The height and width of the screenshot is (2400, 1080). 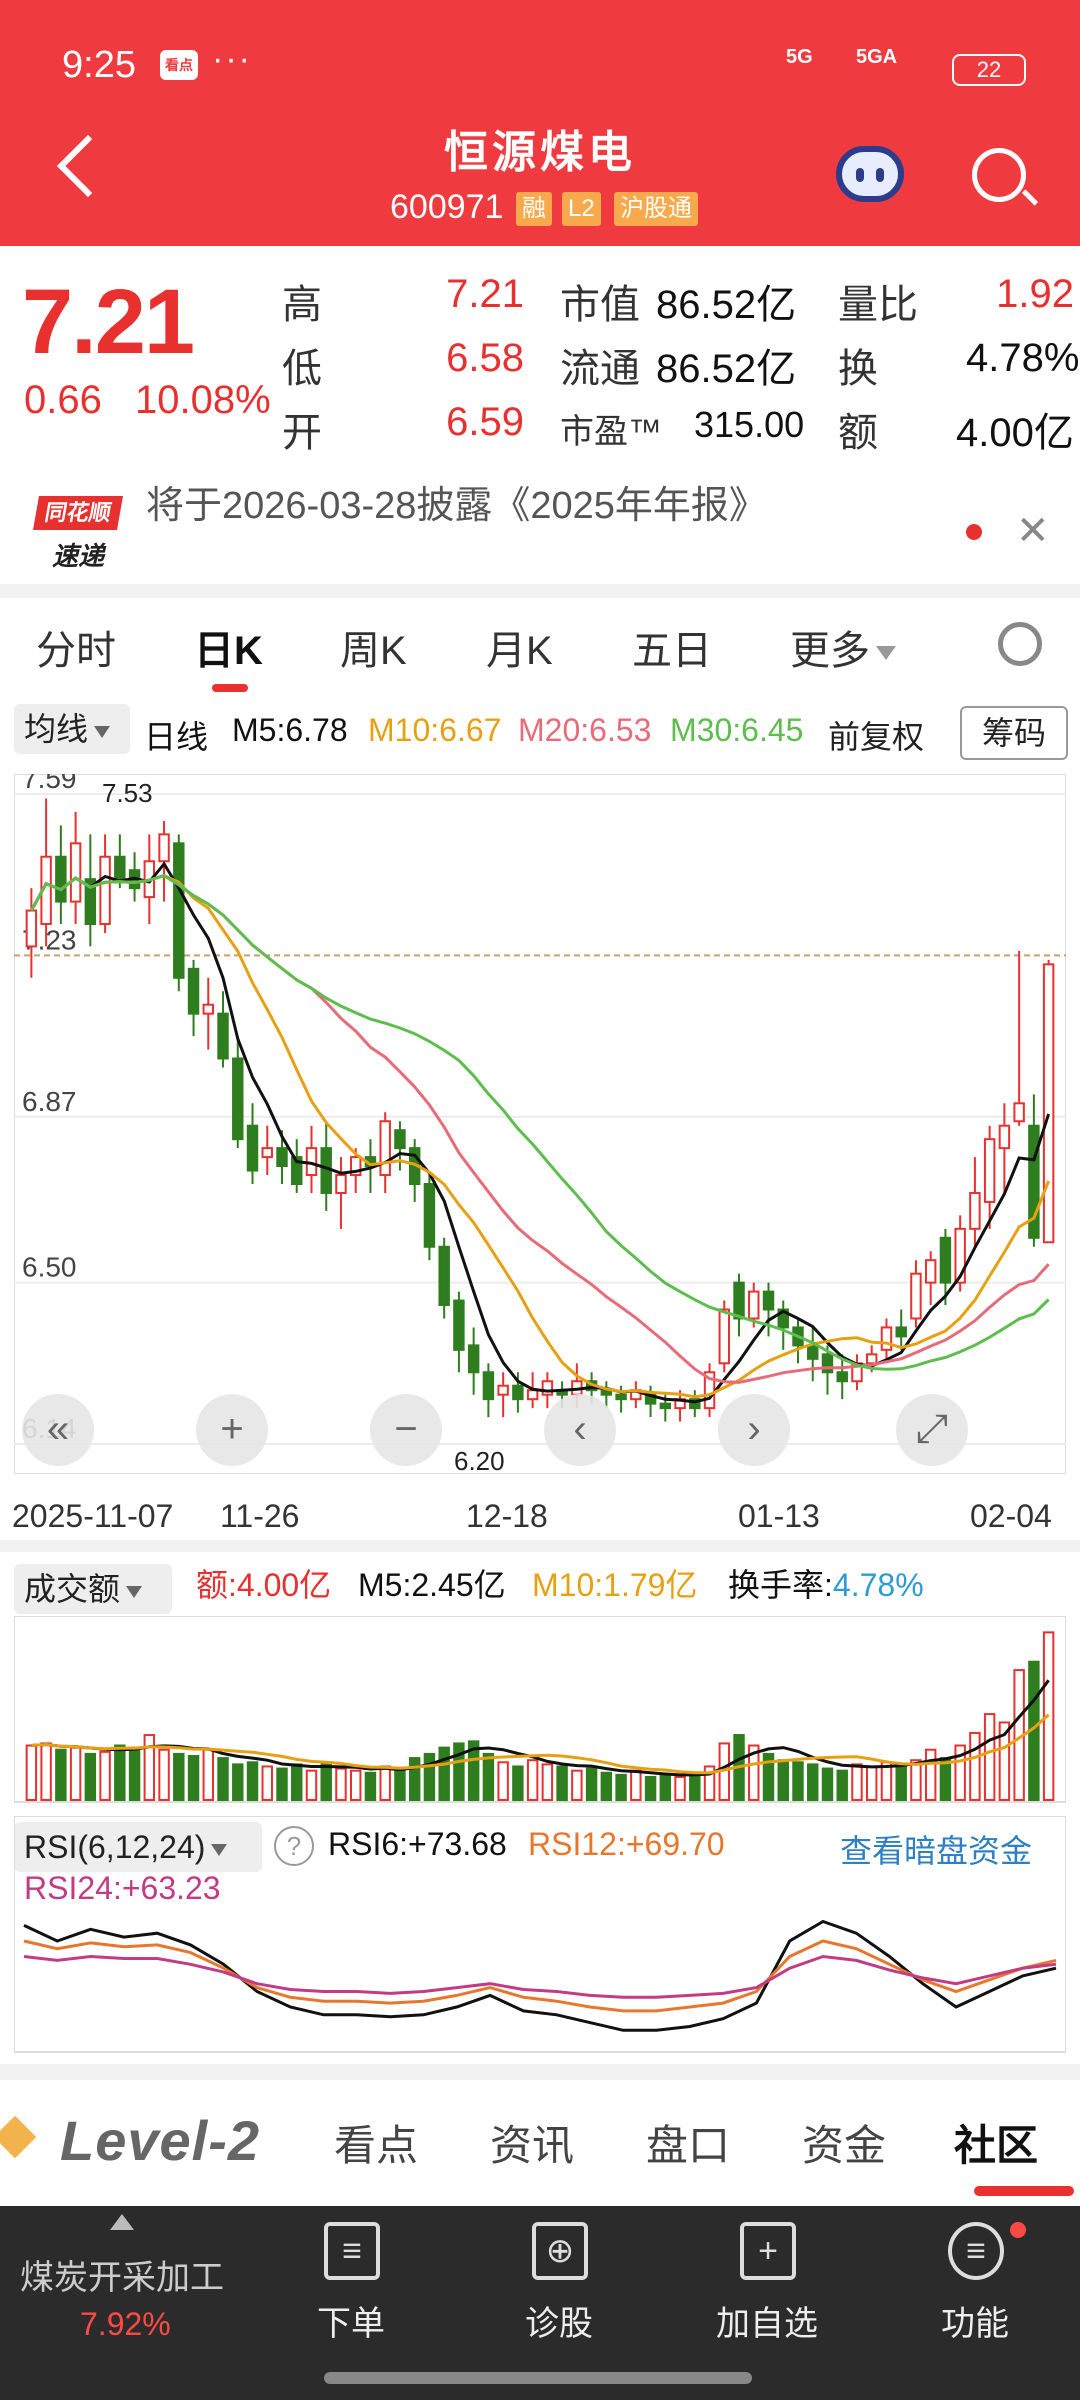 What do you see at coordinates (858, 369) in the screenshot?
I see `turnover-label: 换` at bounding box center [858, 369].